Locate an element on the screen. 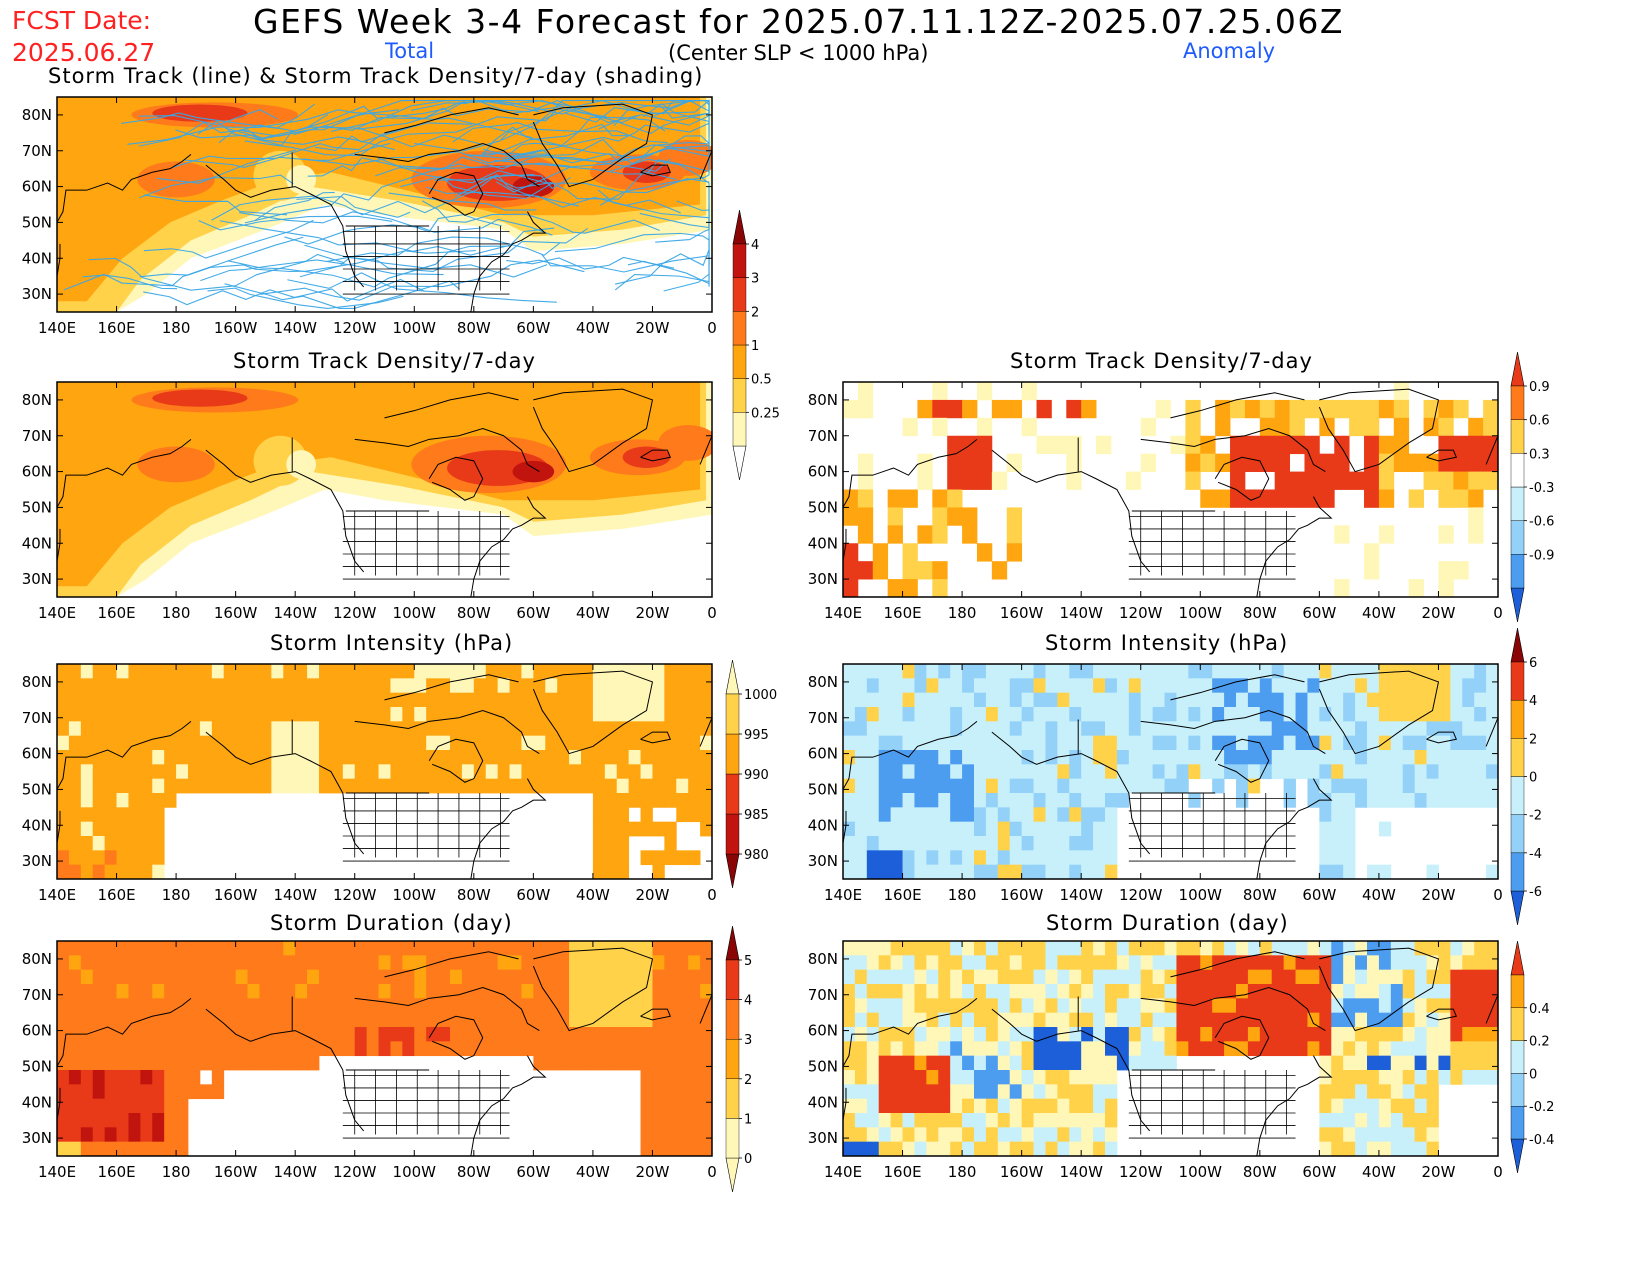  lat-tick-label: 40N is located at coordinates (823, 1102).